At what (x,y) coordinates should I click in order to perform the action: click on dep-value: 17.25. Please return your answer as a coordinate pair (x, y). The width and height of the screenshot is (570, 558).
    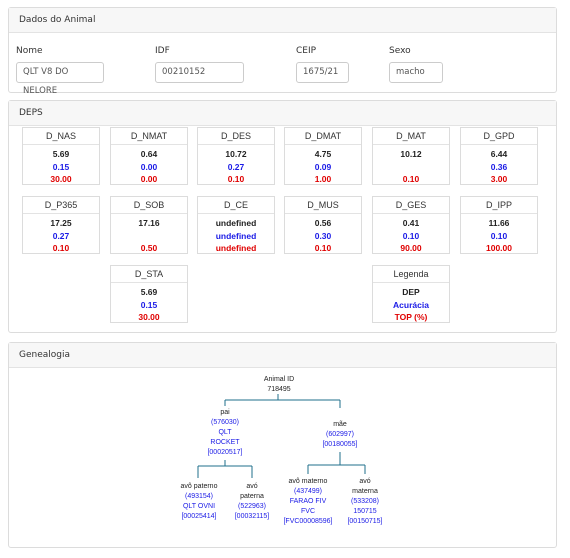
    Looking at the image, I should click on (61, 223).